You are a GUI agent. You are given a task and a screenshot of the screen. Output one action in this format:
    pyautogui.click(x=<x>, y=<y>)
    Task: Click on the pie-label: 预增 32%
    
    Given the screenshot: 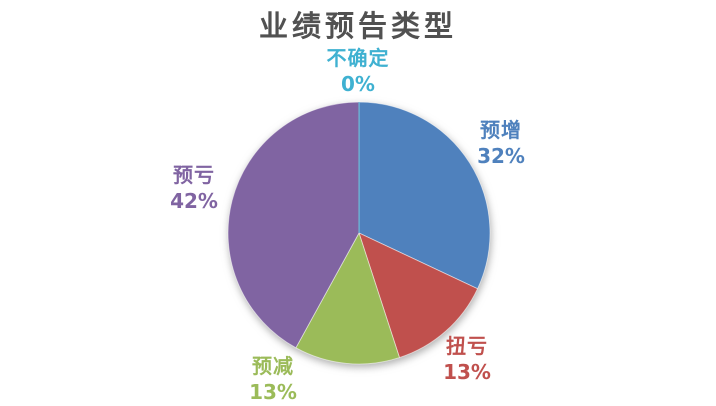 What is the action you would take?
    pyautogui.click(x=501, y=143)
    